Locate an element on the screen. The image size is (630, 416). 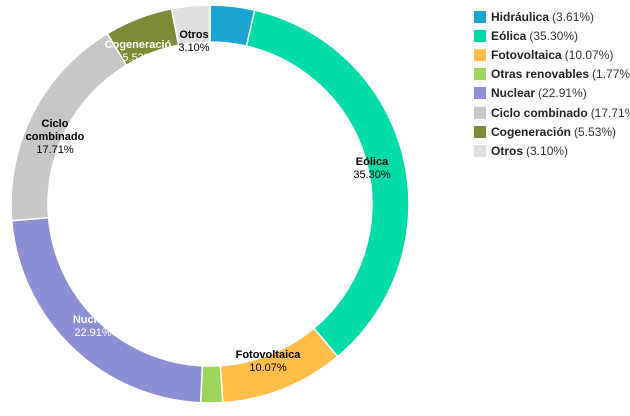
legend-item-ciclo-combinado: Ciclo combinado(17.71%) is located at coordinates (552, 112).